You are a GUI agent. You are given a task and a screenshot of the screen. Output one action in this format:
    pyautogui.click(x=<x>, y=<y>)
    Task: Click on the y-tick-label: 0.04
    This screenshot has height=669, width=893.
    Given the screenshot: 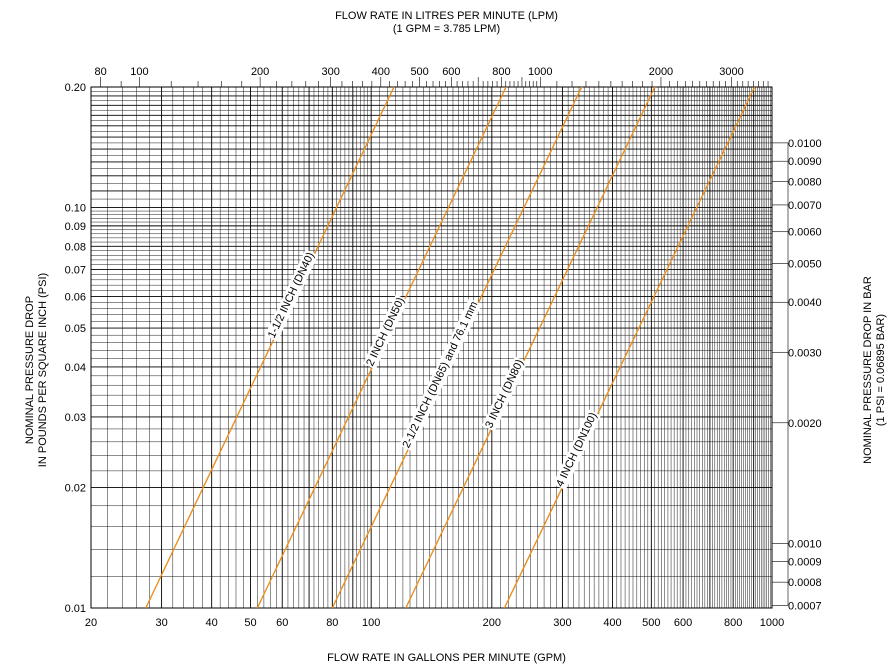 What is the action you would take?
    pyautogui.click(x=75, y=368)
    